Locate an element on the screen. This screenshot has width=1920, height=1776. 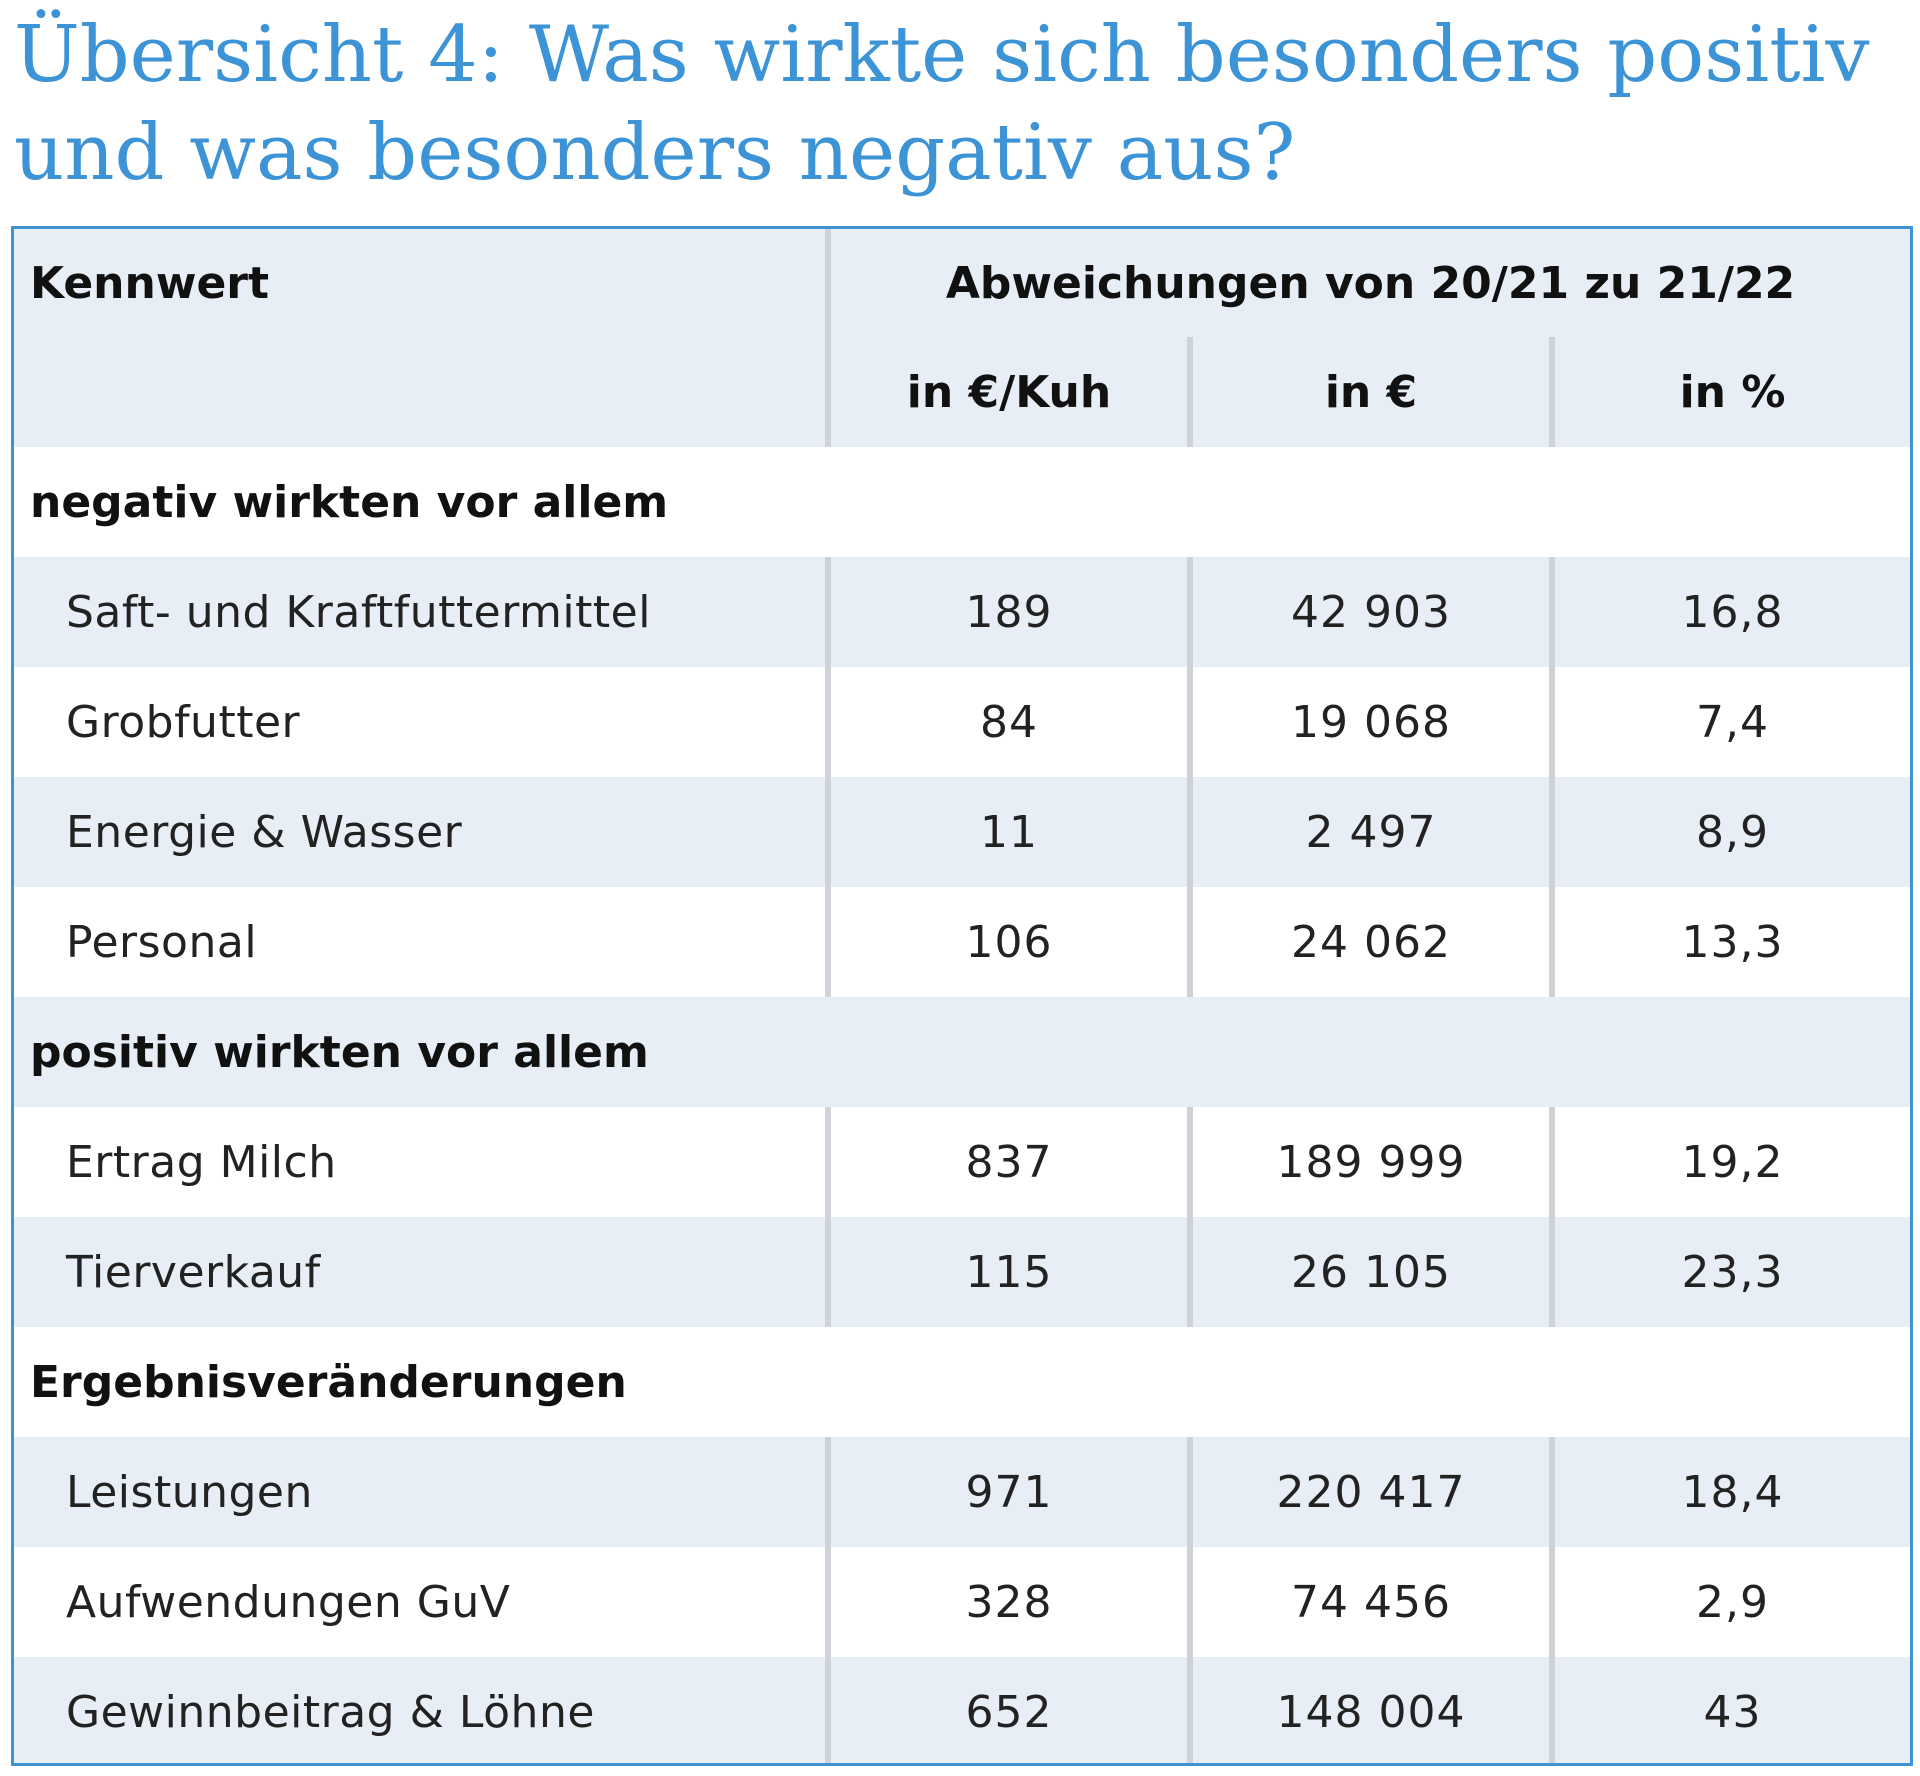
table-row: Ertrag Milch 837 189 999 19,2 is located at coordinates (962, 1162).